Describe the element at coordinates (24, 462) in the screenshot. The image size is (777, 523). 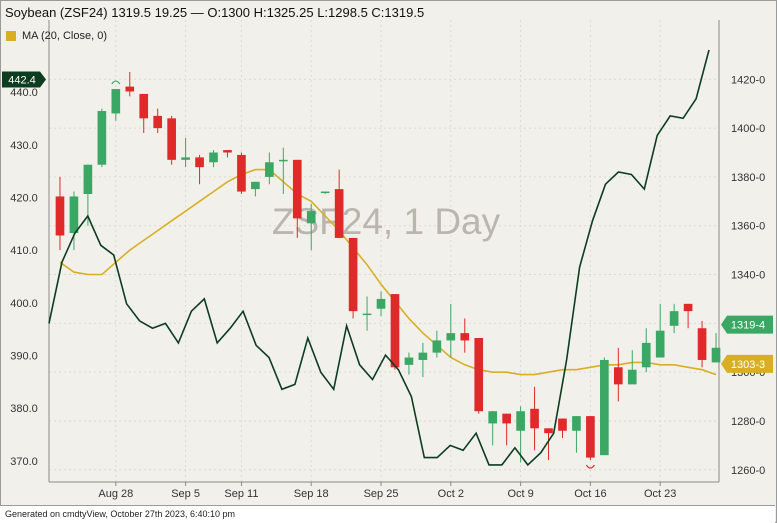
I see `left-tick-label: 370.0` at that location.